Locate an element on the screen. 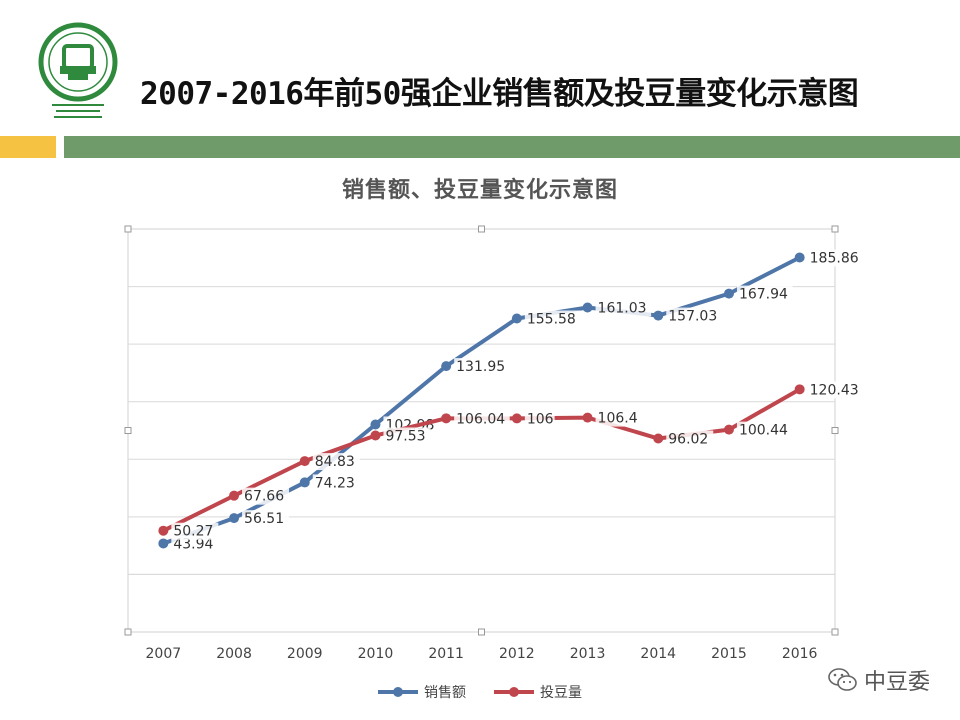 The height and width of the screenshot is (720, 960). data-label-sales: 157.03 is located at coordinates (692, 317).